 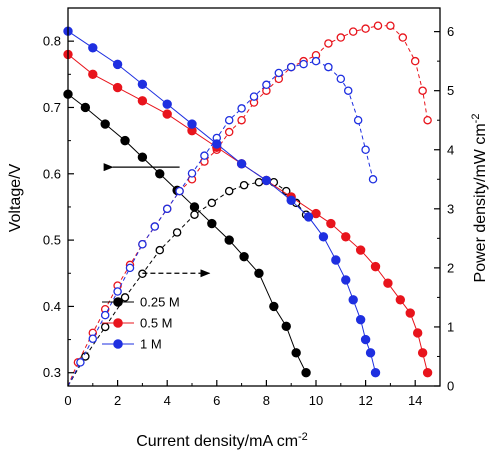 I want to click on x-tick-label: 4, so click(x=167, y=400).